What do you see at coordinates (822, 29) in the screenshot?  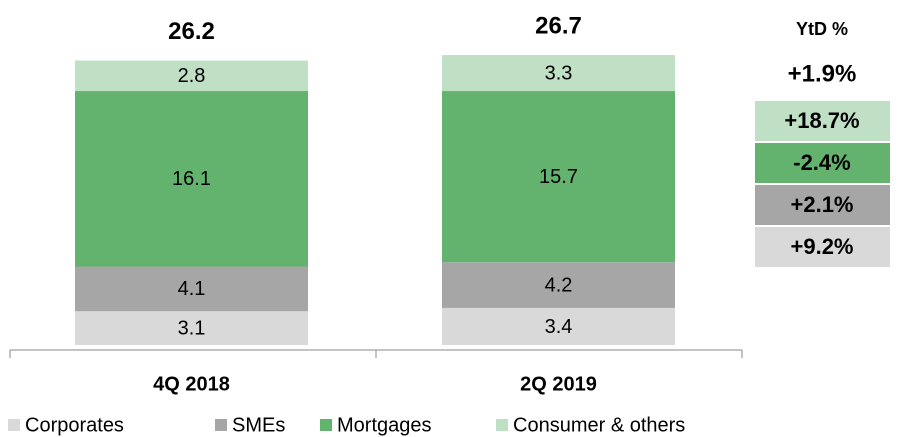 I see `ytd-title: YtD %` at bounding box center [822, 29].